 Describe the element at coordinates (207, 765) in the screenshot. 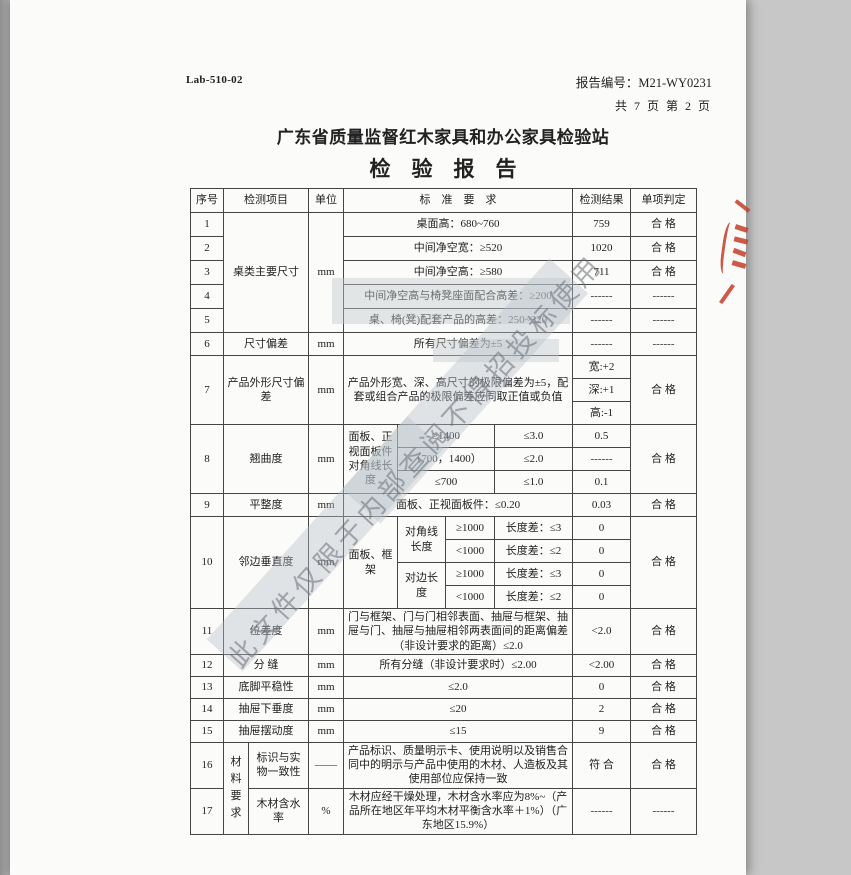

I see `row-no: 16` at that location.